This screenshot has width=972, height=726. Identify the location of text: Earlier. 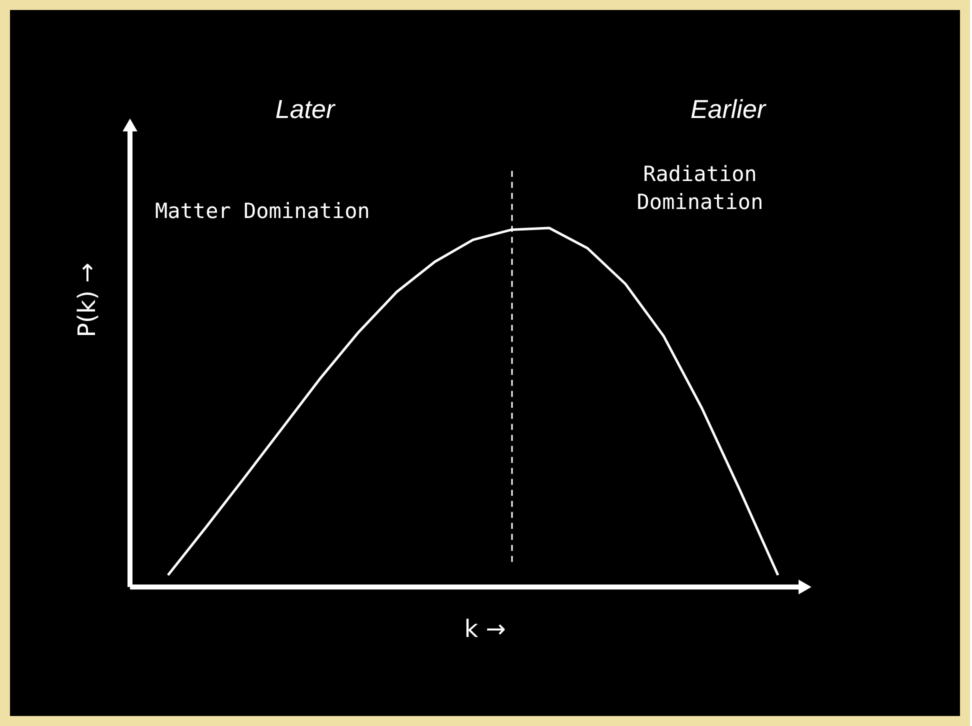
(728, 109).